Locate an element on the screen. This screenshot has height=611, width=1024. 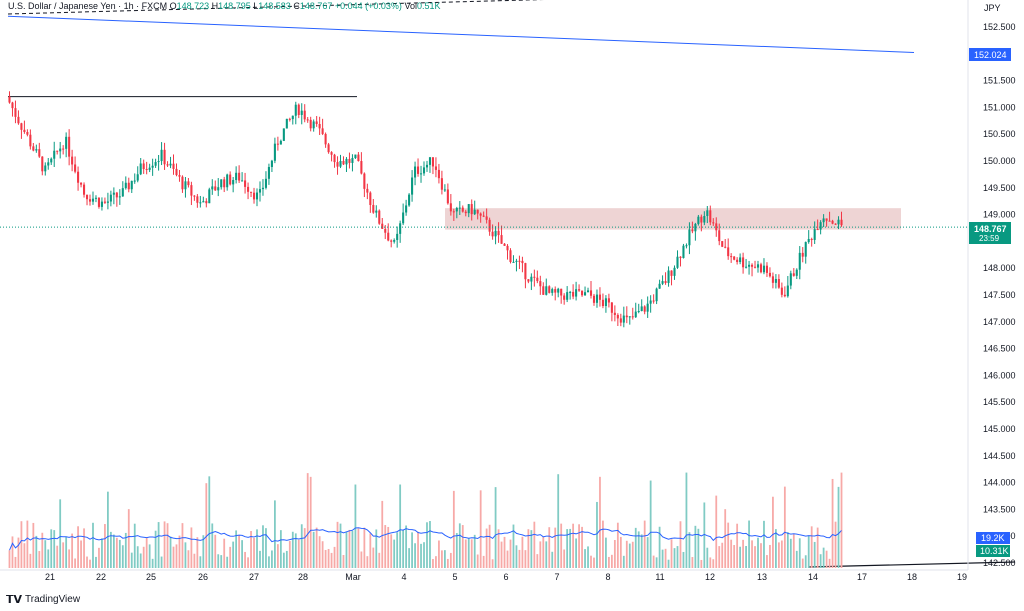
price-tick-label: 143.500 is located at coordinates (999, 509).